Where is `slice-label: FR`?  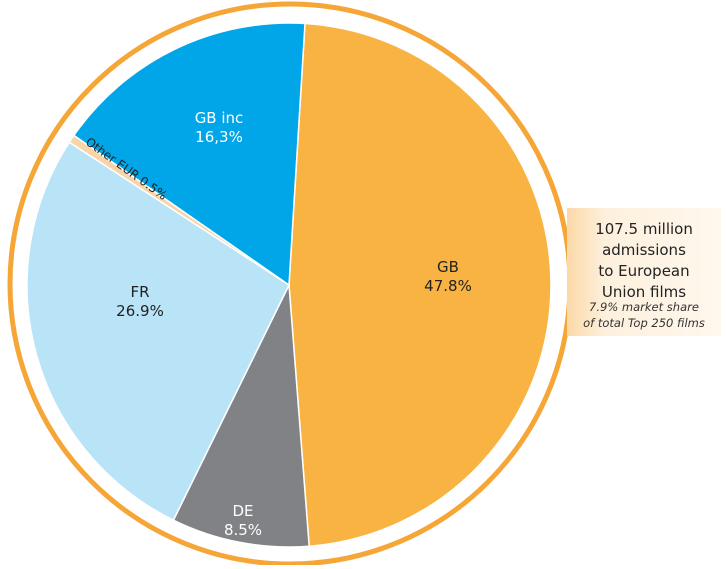 slice-label: FR is located at coordinates (139, 292).